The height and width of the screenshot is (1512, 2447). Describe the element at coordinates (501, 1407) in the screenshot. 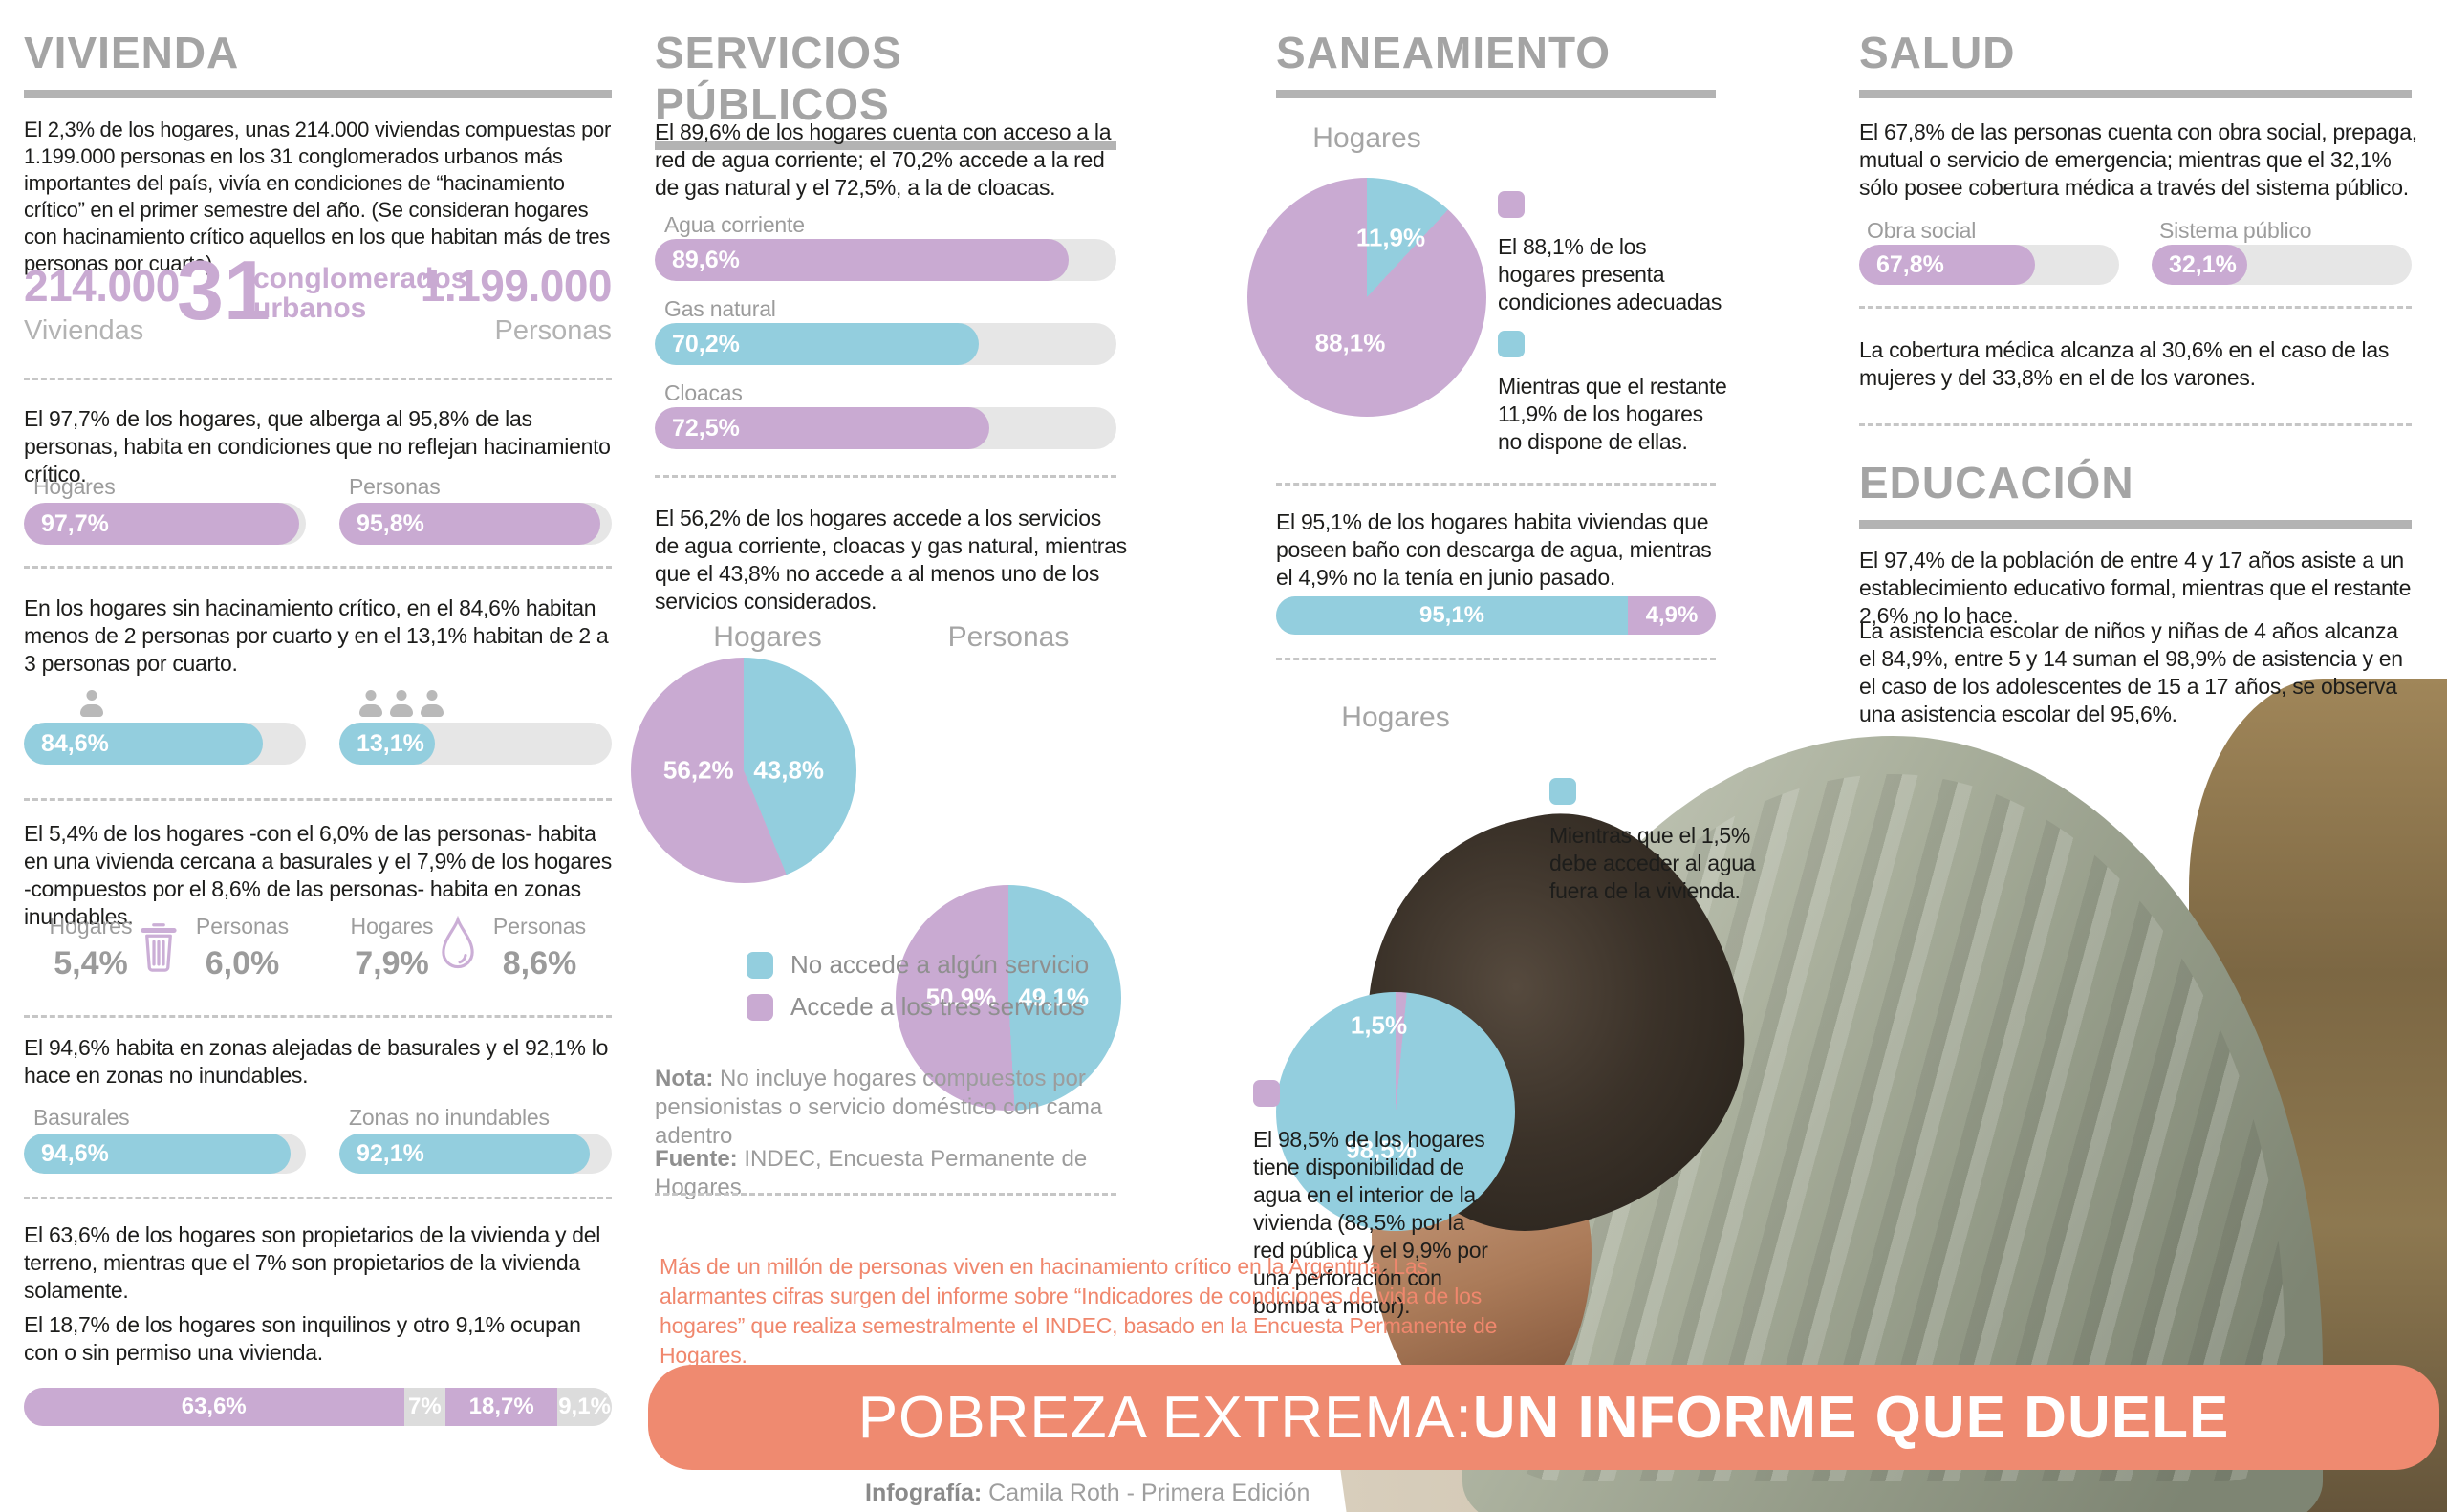

I see `segment-inquilinos: 18,7%` at that location.